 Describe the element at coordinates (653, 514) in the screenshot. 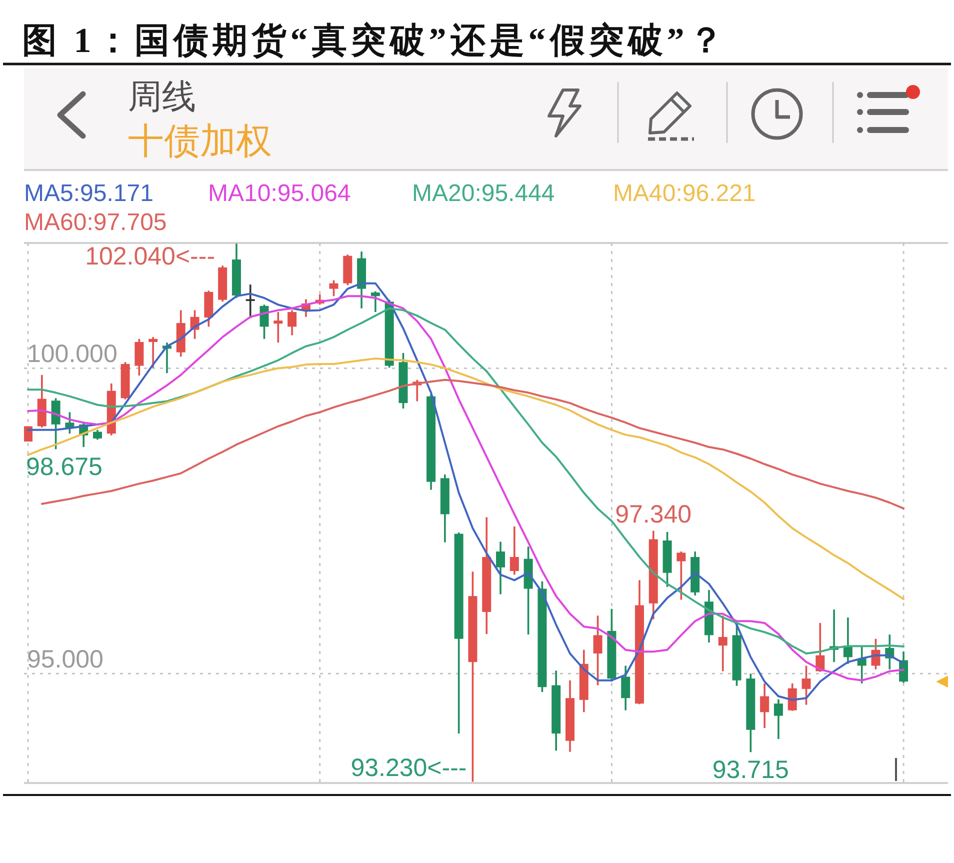

I see `annotation: 97.340` at that location.